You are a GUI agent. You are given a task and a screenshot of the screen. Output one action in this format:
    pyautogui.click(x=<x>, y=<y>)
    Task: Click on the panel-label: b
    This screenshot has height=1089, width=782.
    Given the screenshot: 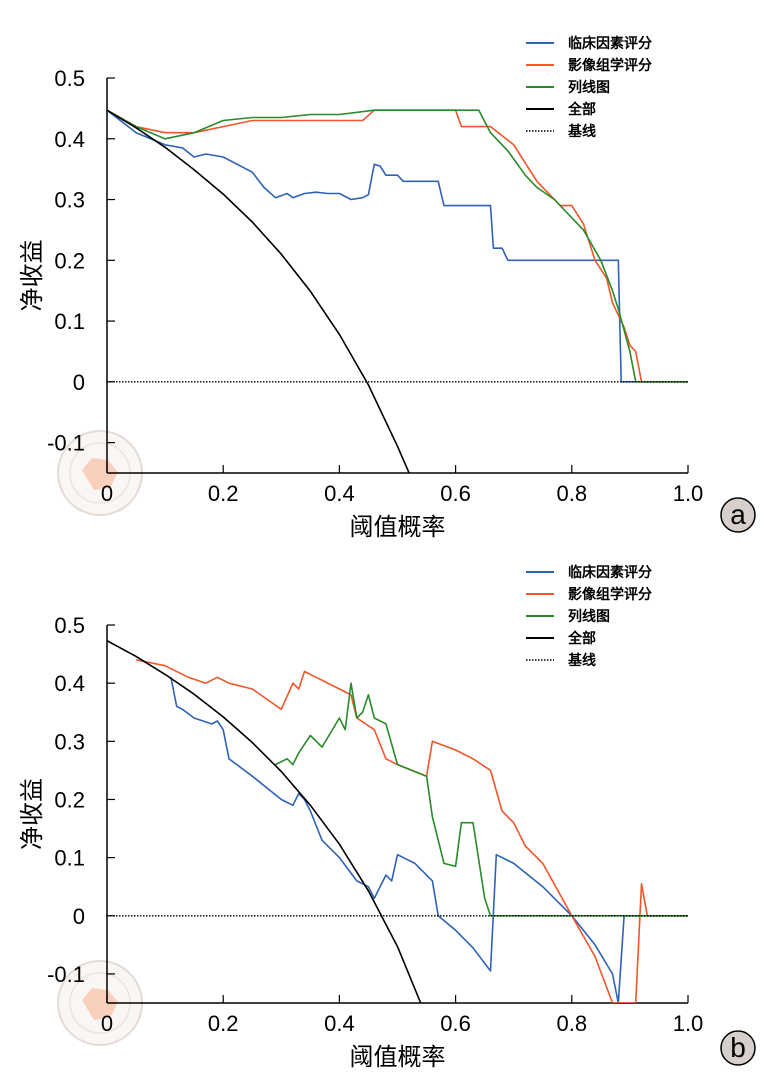 What is the action you would take?
    pyautogui.click(x=738, y=1047)
    